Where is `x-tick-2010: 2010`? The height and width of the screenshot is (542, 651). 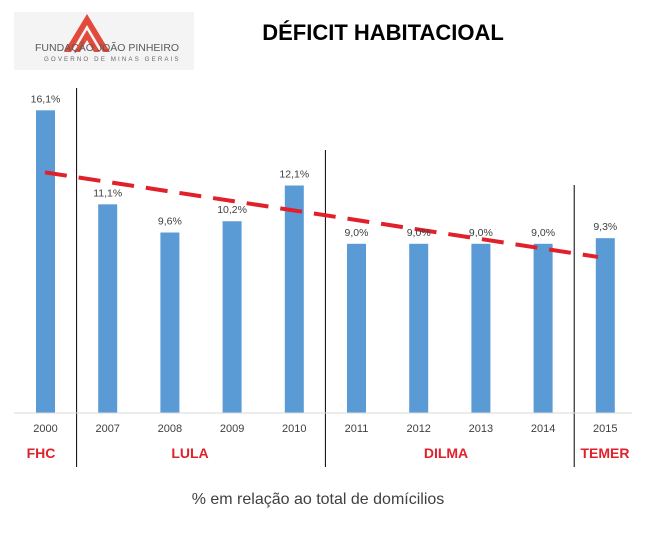
x-tick-2010: 2010 is located at coordinates (294, 429).